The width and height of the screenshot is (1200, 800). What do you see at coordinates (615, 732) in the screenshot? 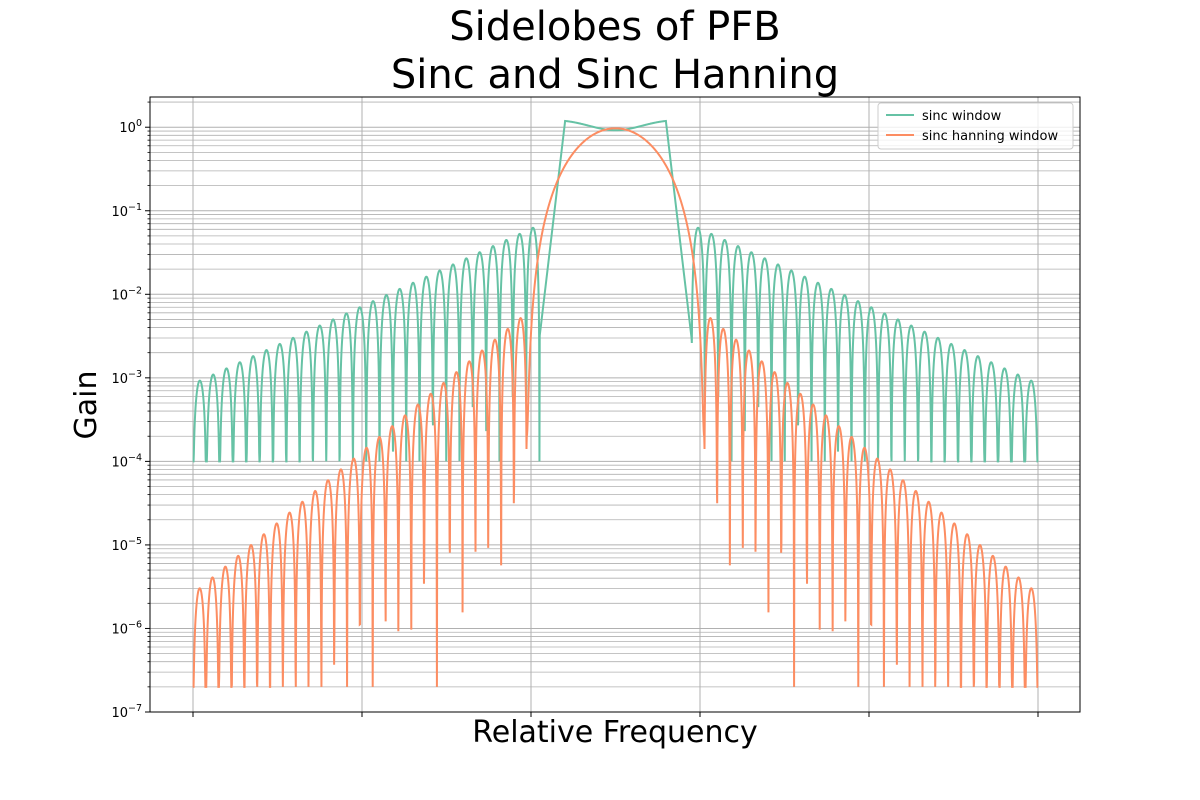
I see `x-axis-label: Relative Frequency` at bounding box center [615, 732].